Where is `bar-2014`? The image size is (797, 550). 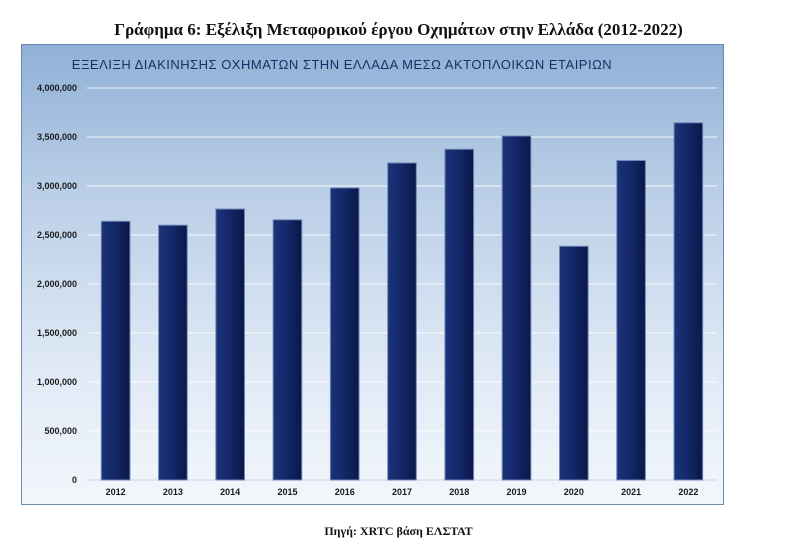
bar-2014 is located at coordinates (230, 344).